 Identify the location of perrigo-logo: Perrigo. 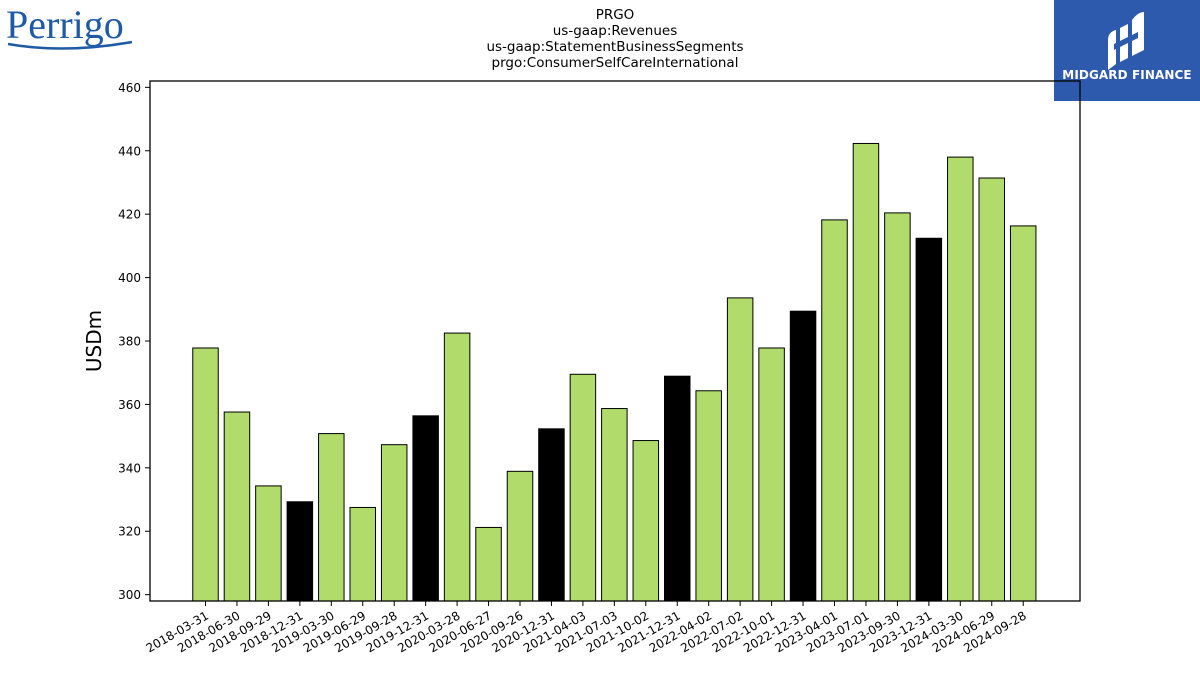
(69, 27).